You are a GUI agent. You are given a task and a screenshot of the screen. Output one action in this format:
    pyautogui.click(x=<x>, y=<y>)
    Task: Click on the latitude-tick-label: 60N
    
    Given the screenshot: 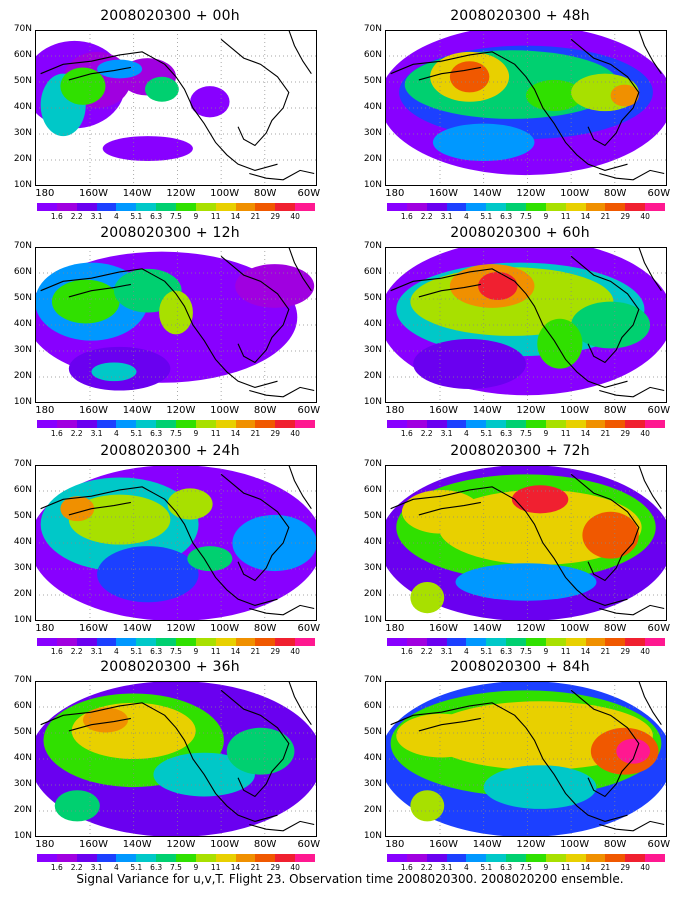 What is the action you would take?
    pyautogui.click(x=372, y=706)
    